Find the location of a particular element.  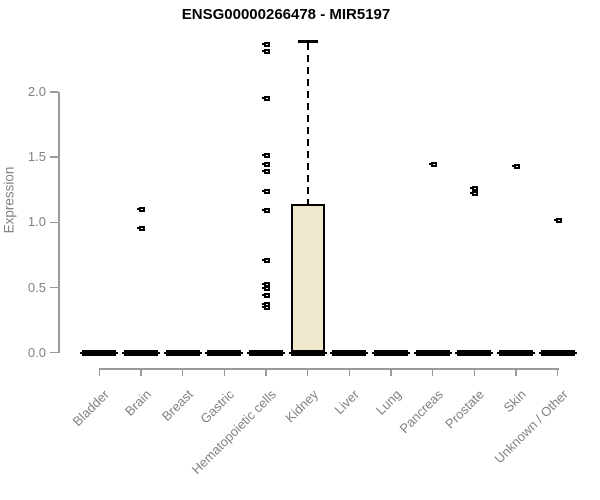

chart-title: ENSG00000266478 - MIR5197 is located at coordinates (286, 14).